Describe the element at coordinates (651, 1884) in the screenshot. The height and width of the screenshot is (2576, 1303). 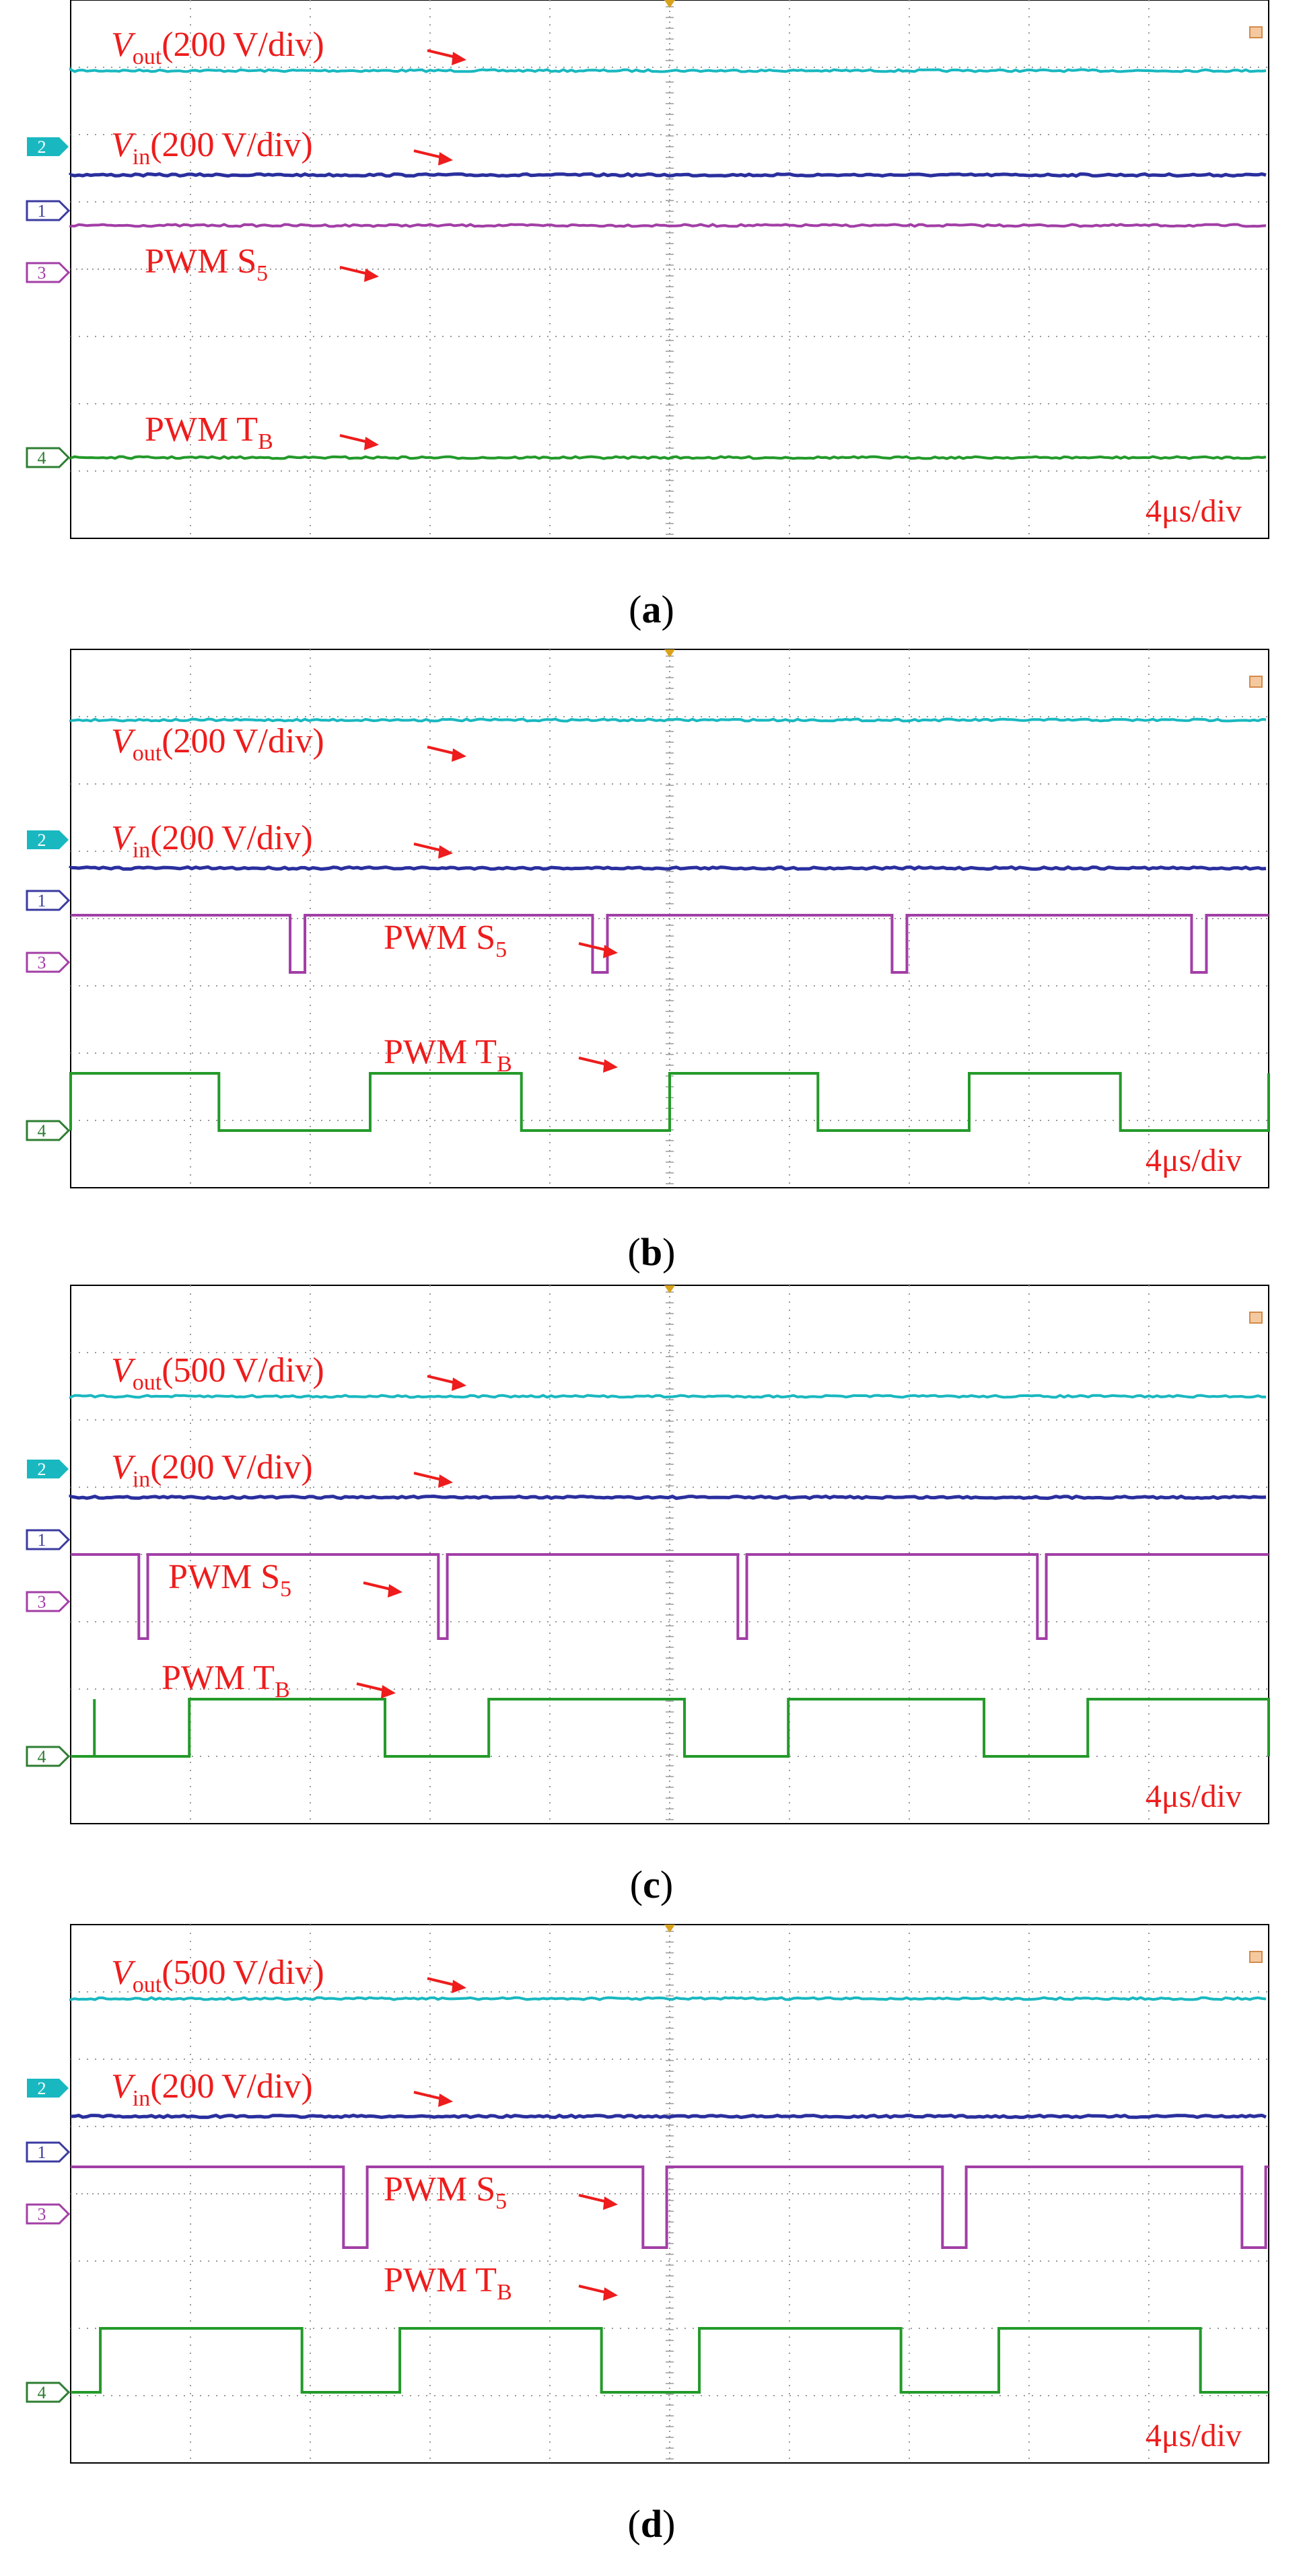
I see `caption-letter: c` at that location.